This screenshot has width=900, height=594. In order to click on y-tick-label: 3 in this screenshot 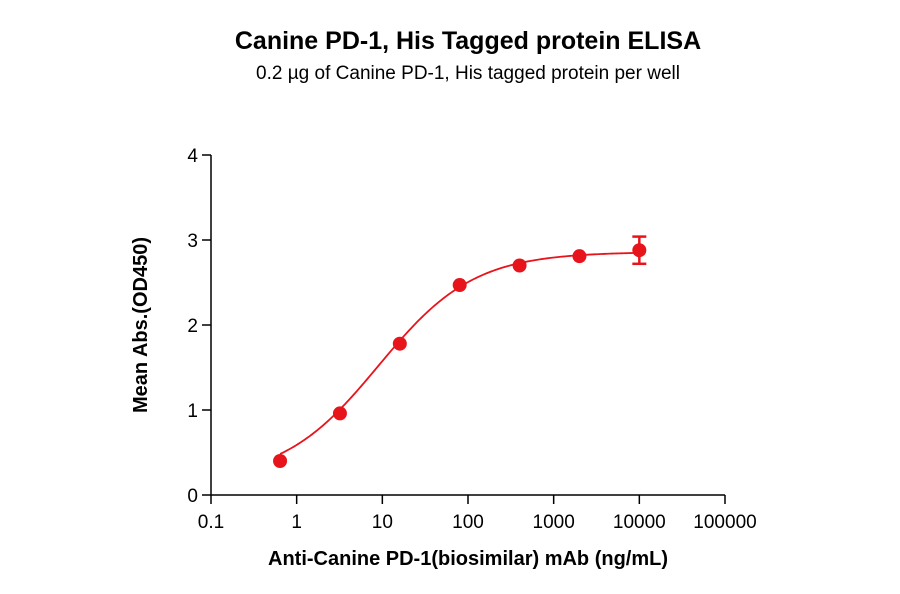, I will do `click(192, 241)`.